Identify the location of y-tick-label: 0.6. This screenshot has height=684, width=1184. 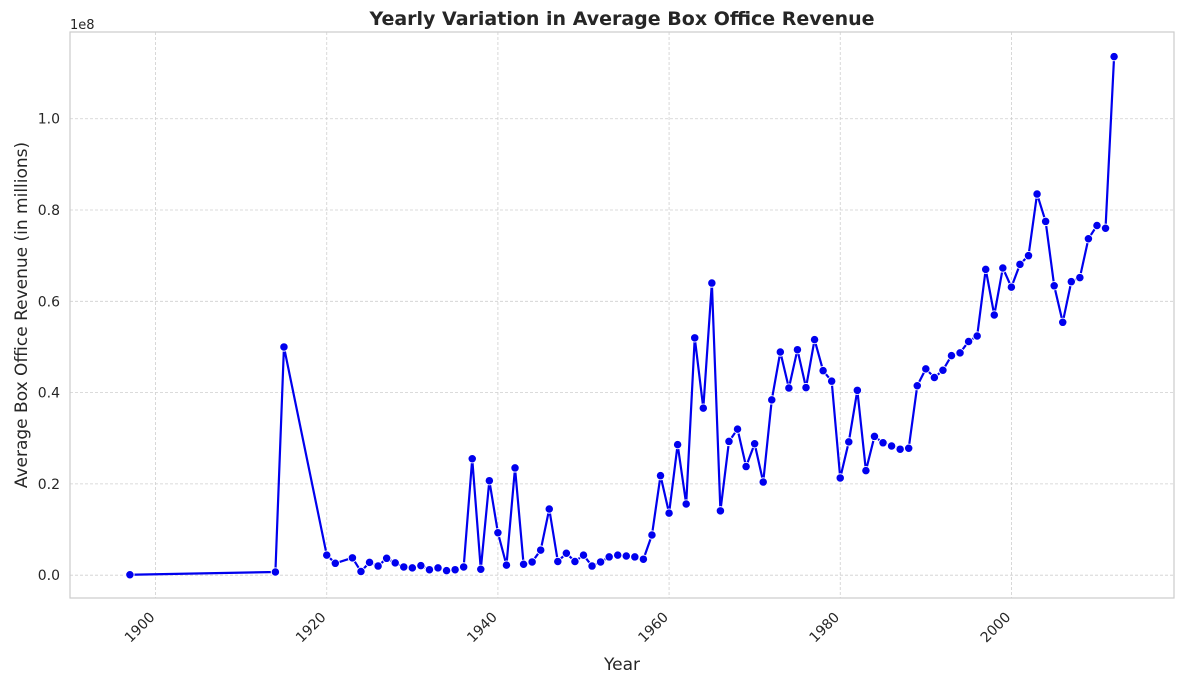
(49, 302).